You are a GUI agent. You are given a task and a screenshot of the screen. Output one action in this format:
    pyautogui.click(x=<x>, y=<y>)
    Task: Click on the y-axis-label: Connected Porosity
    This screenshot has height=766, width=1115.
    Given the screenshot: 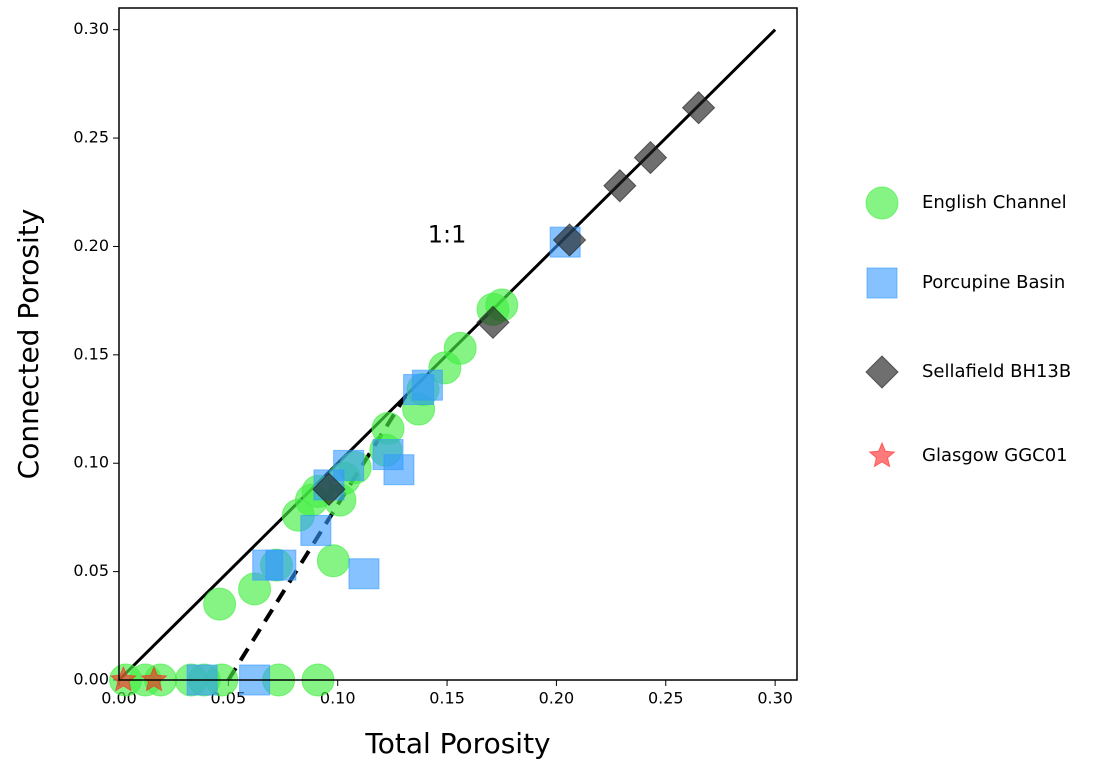 What is the action you would take?
    pyautogui.click(x=28, y=344)
    